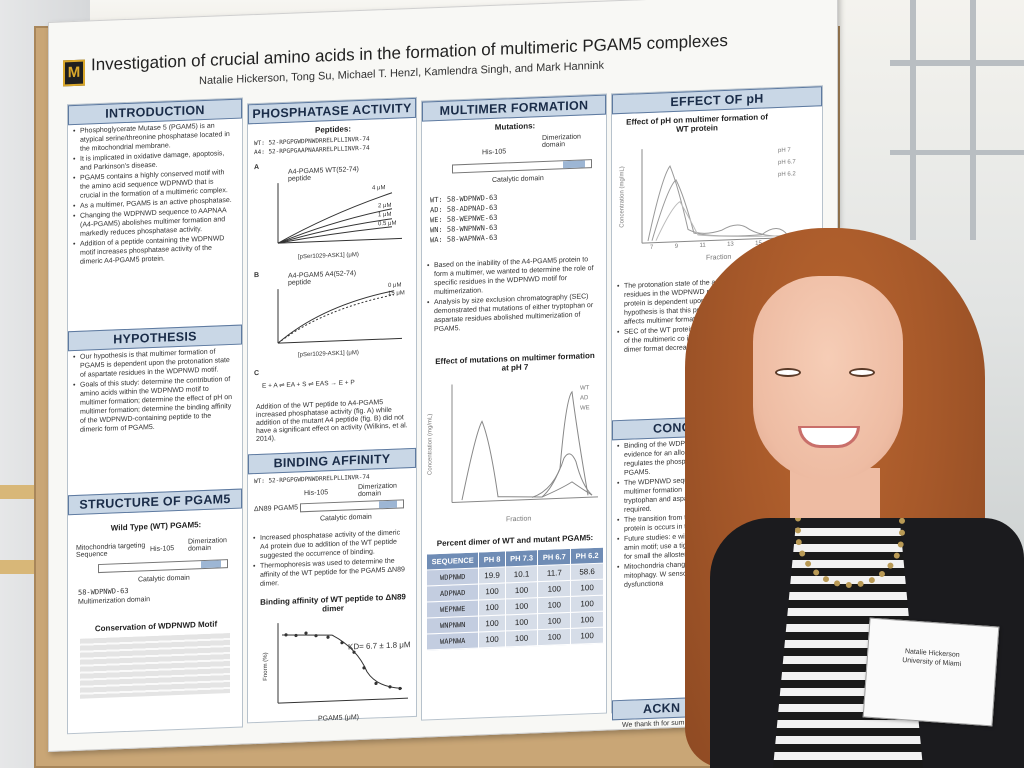 The width and height of the screenshot is (1024, 768). Describe the element at coordinates (257, 275) in the screenshot. I see `panel-b-label: B` at that location.